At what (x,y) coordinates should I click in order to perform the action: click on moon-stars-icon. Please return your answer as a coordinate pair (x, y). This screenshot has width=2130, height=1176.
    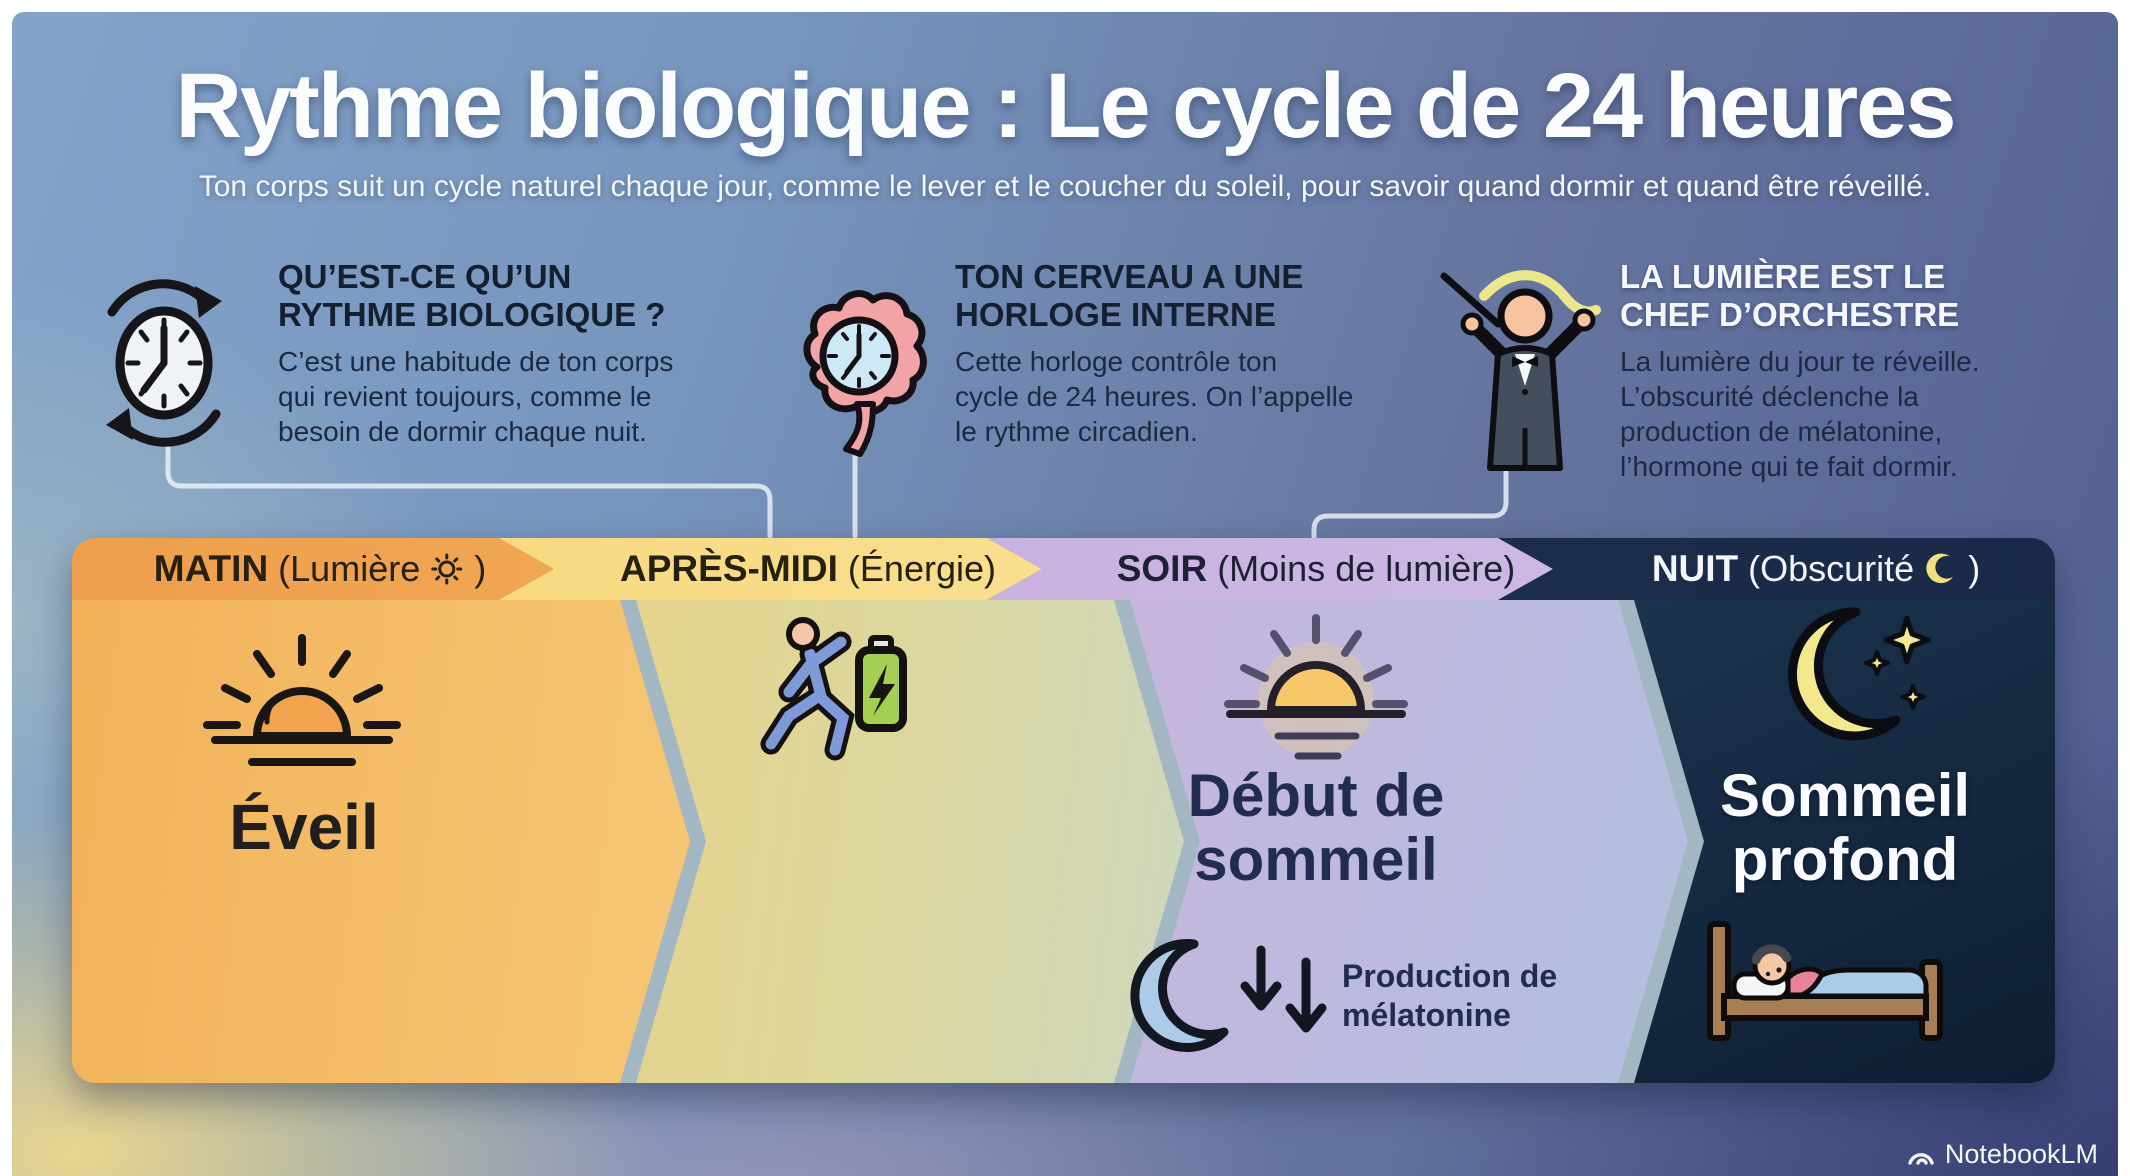
    Looking at the image, I should click on (1859, 674).